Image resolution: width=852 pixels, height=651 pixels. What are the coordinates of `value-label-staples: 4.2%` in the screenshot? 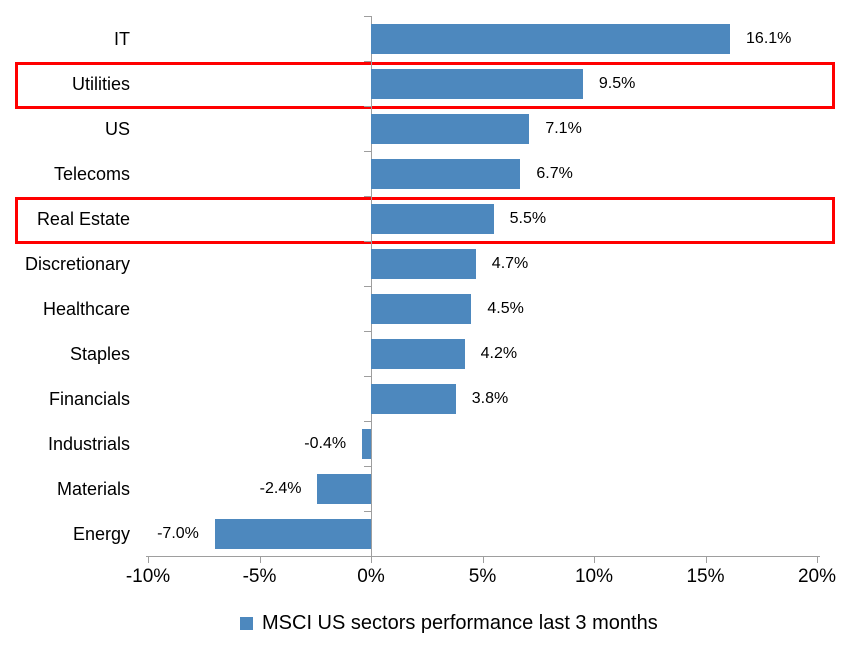 It's located at (499, 353).